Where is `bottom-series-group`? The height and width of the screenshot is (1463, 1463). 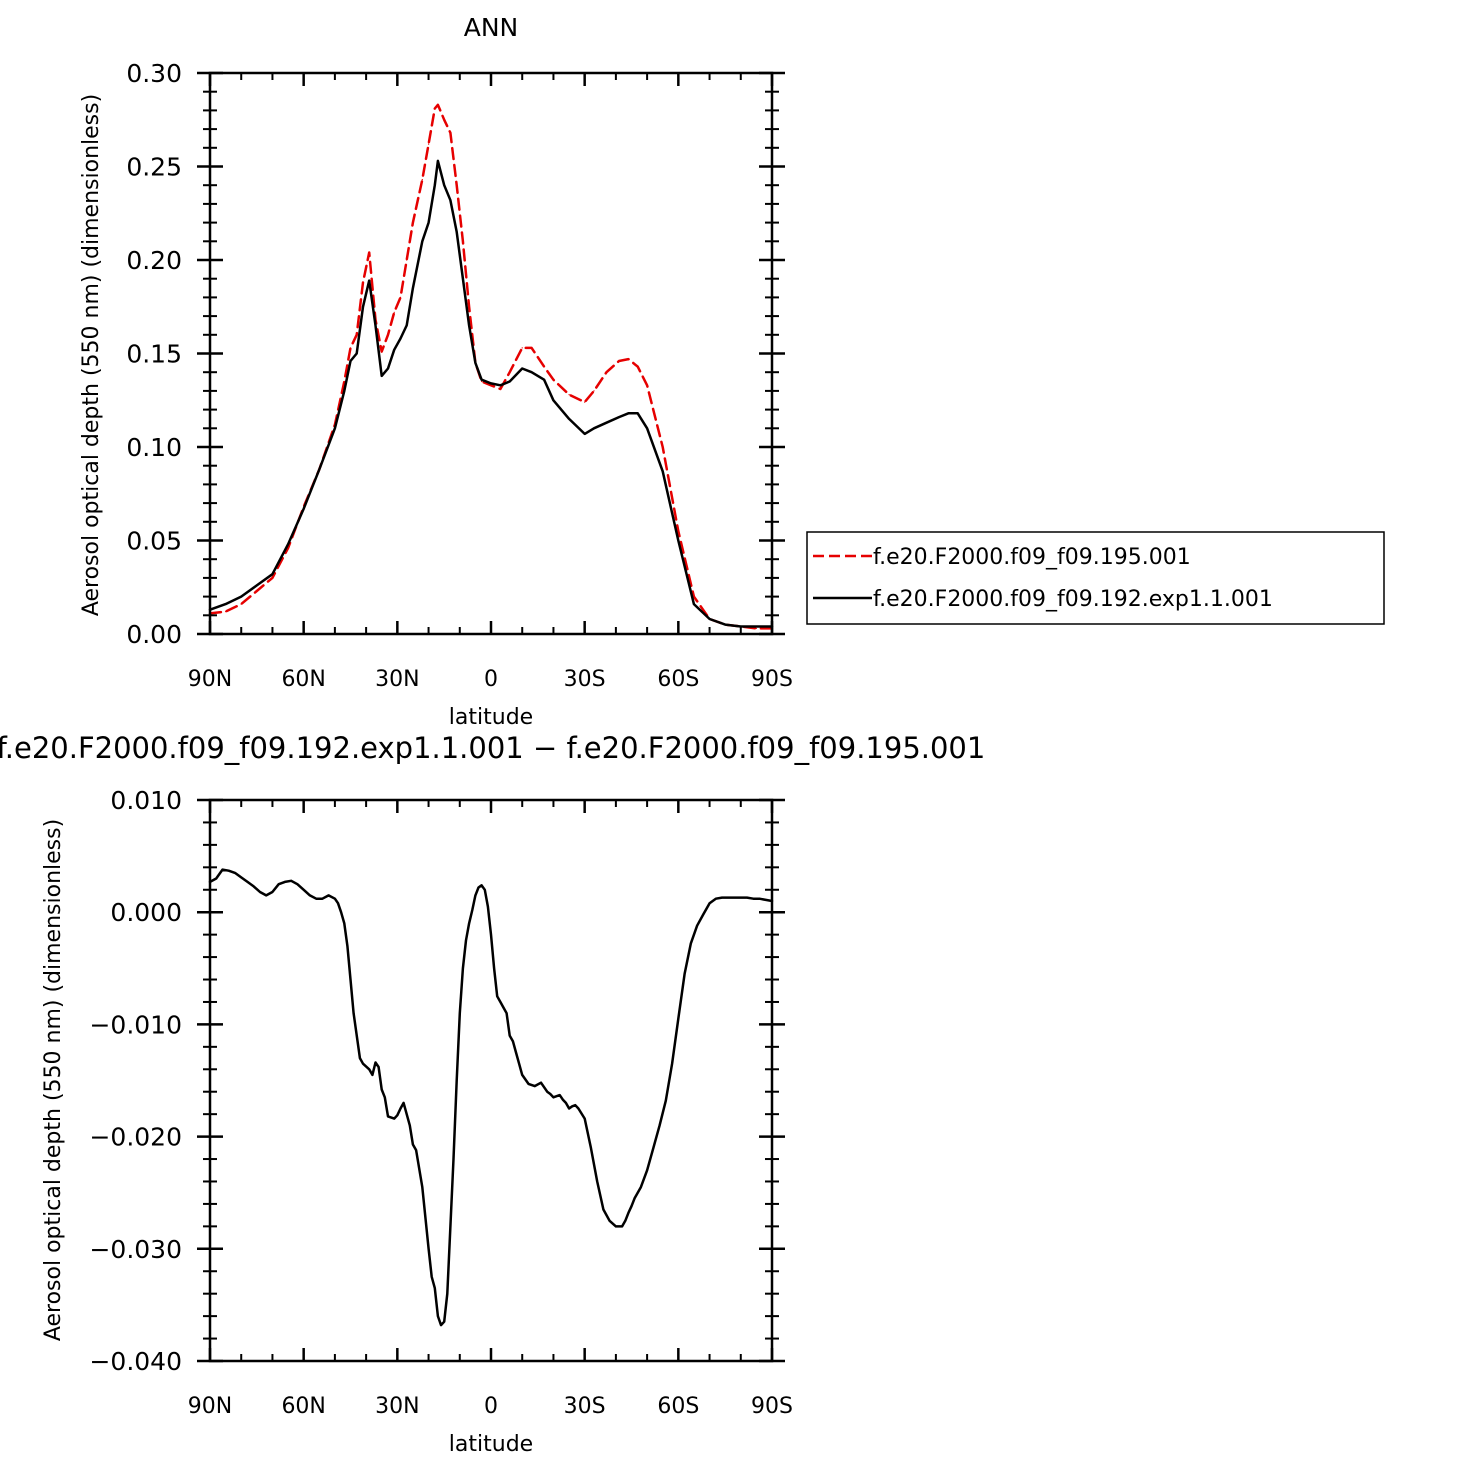 bottom-series-group is located at coordinates (491, 1097).